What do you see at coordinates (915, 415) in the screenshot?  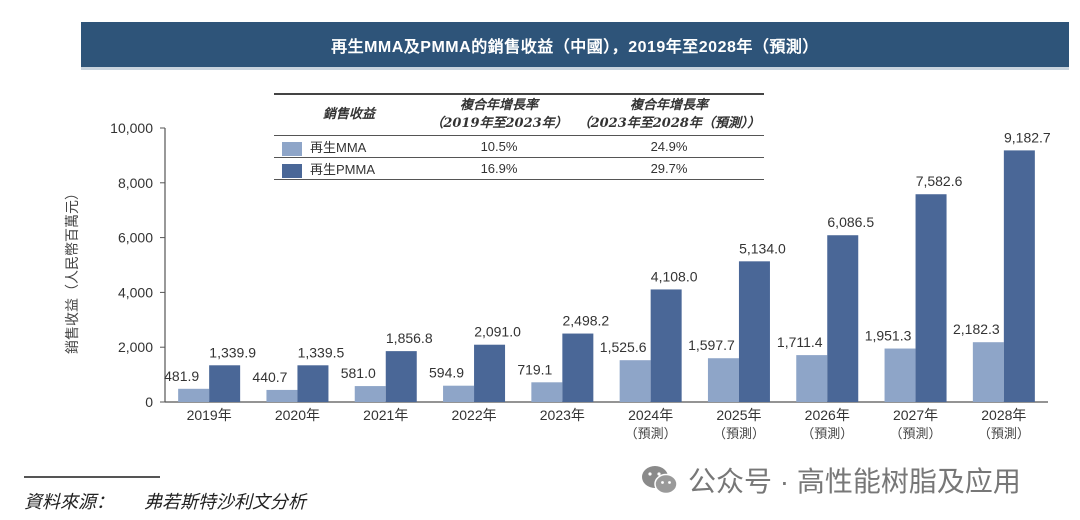 I see `x-tick-label: 2027年` at bounding box center [915, 415].